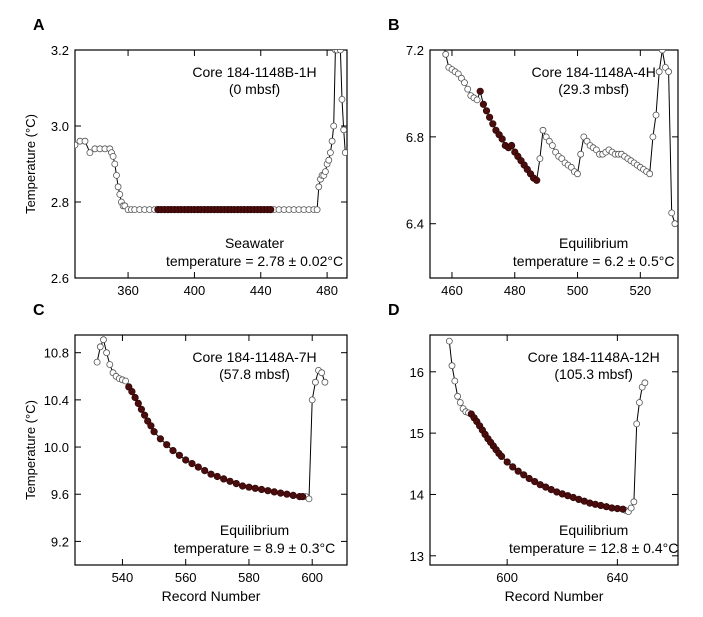 Image resolution: width=703 pixels, height=617 pixels. I want to click on x-tick-label: 560, so click(186, 577).